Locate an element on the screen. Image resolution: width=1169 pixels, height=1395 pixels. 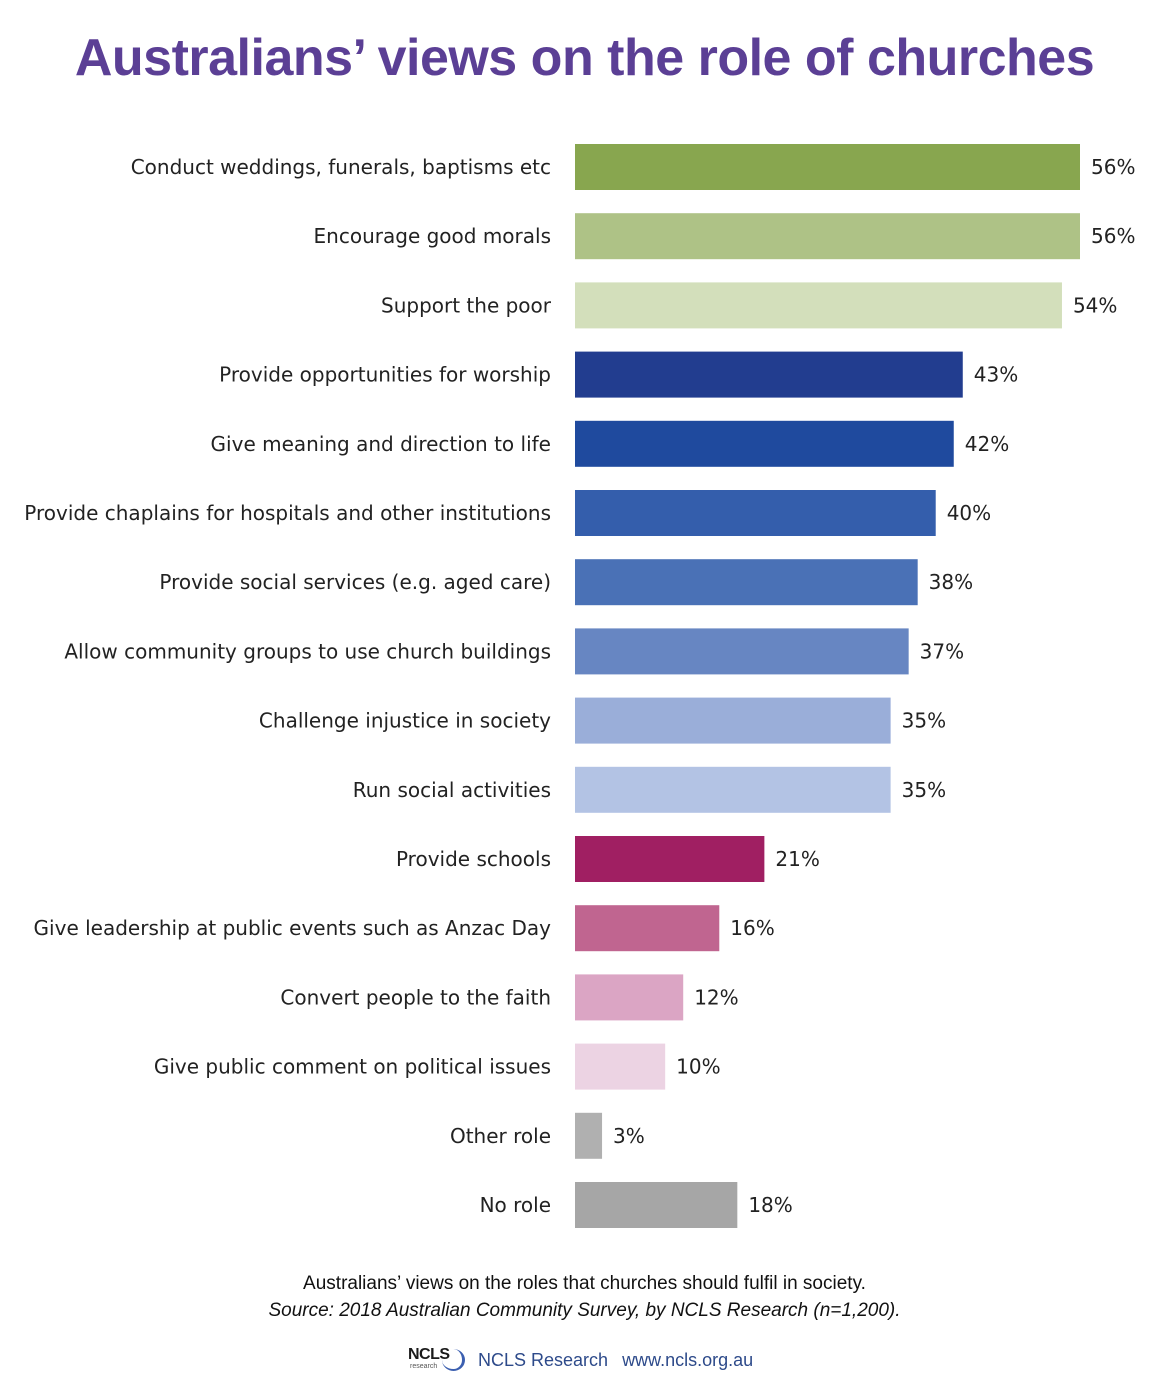
footer-url: www.ncls.org.au is located at coordinates (688, 1359).